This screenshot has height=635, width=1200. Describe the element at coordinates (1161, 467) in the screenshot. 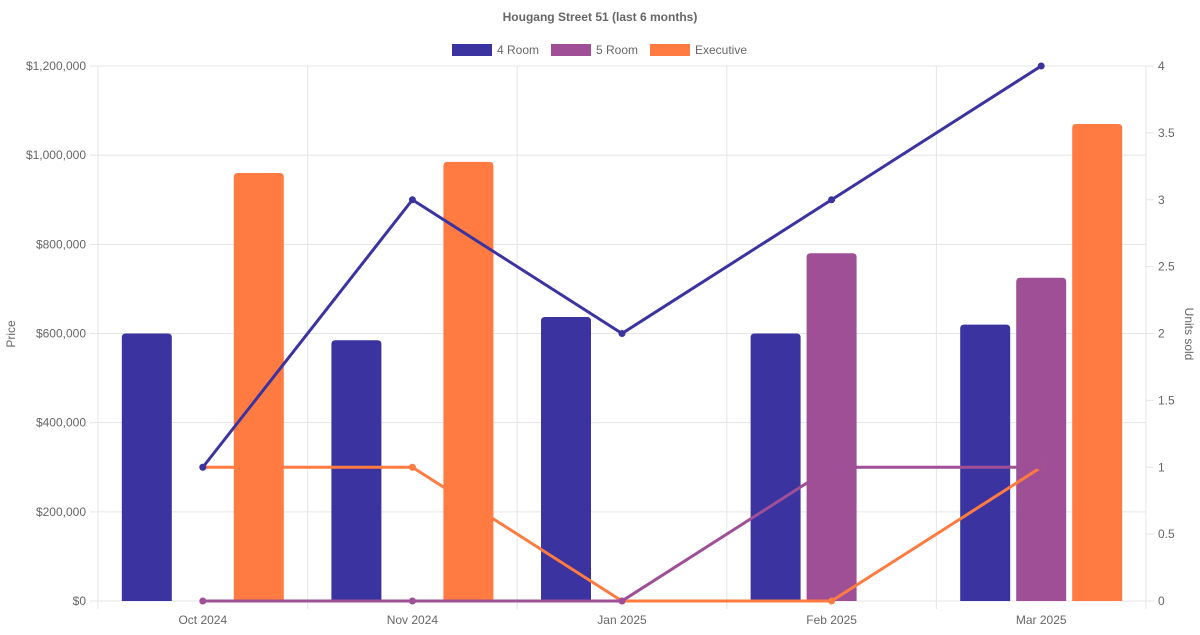

I see `y-right-tick-label: 1` at that location.